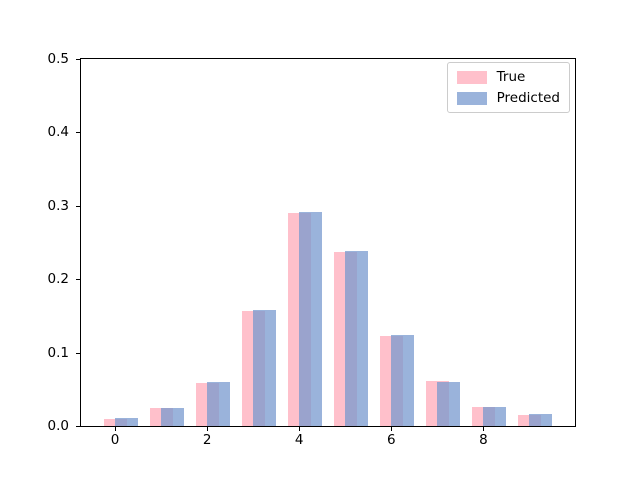 The width and height of the screenshot is (640, 480). What do you see at coordinates (58, 279) in the screenshot?
I see `y-tick-label: 0.2` at bounding box center [58, 279].